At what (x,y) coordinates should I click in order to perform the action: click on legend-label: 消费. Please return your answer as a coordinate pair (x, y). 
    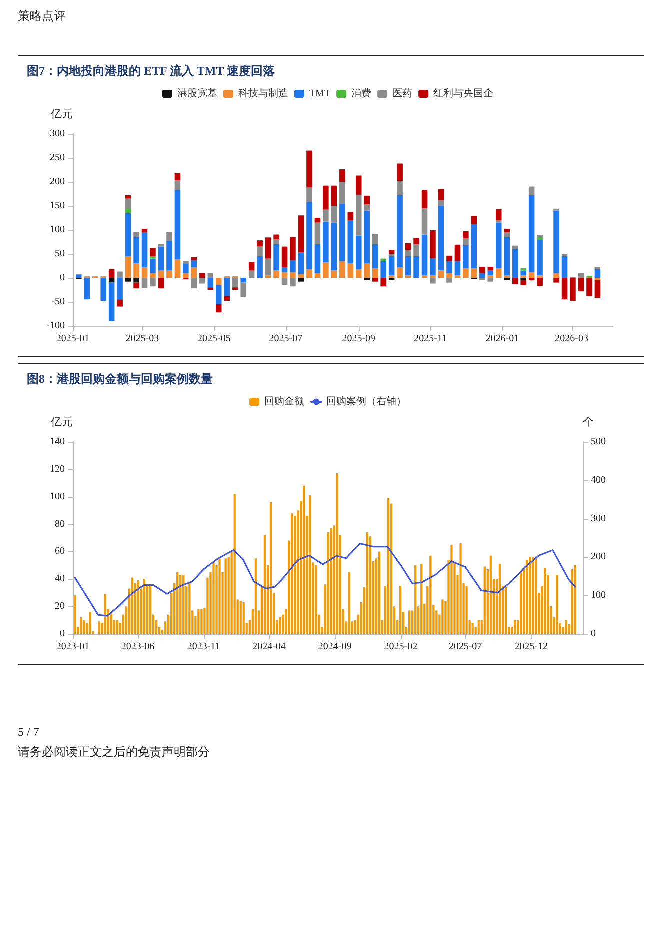
    Looking at the image, I should click on (362, 94).